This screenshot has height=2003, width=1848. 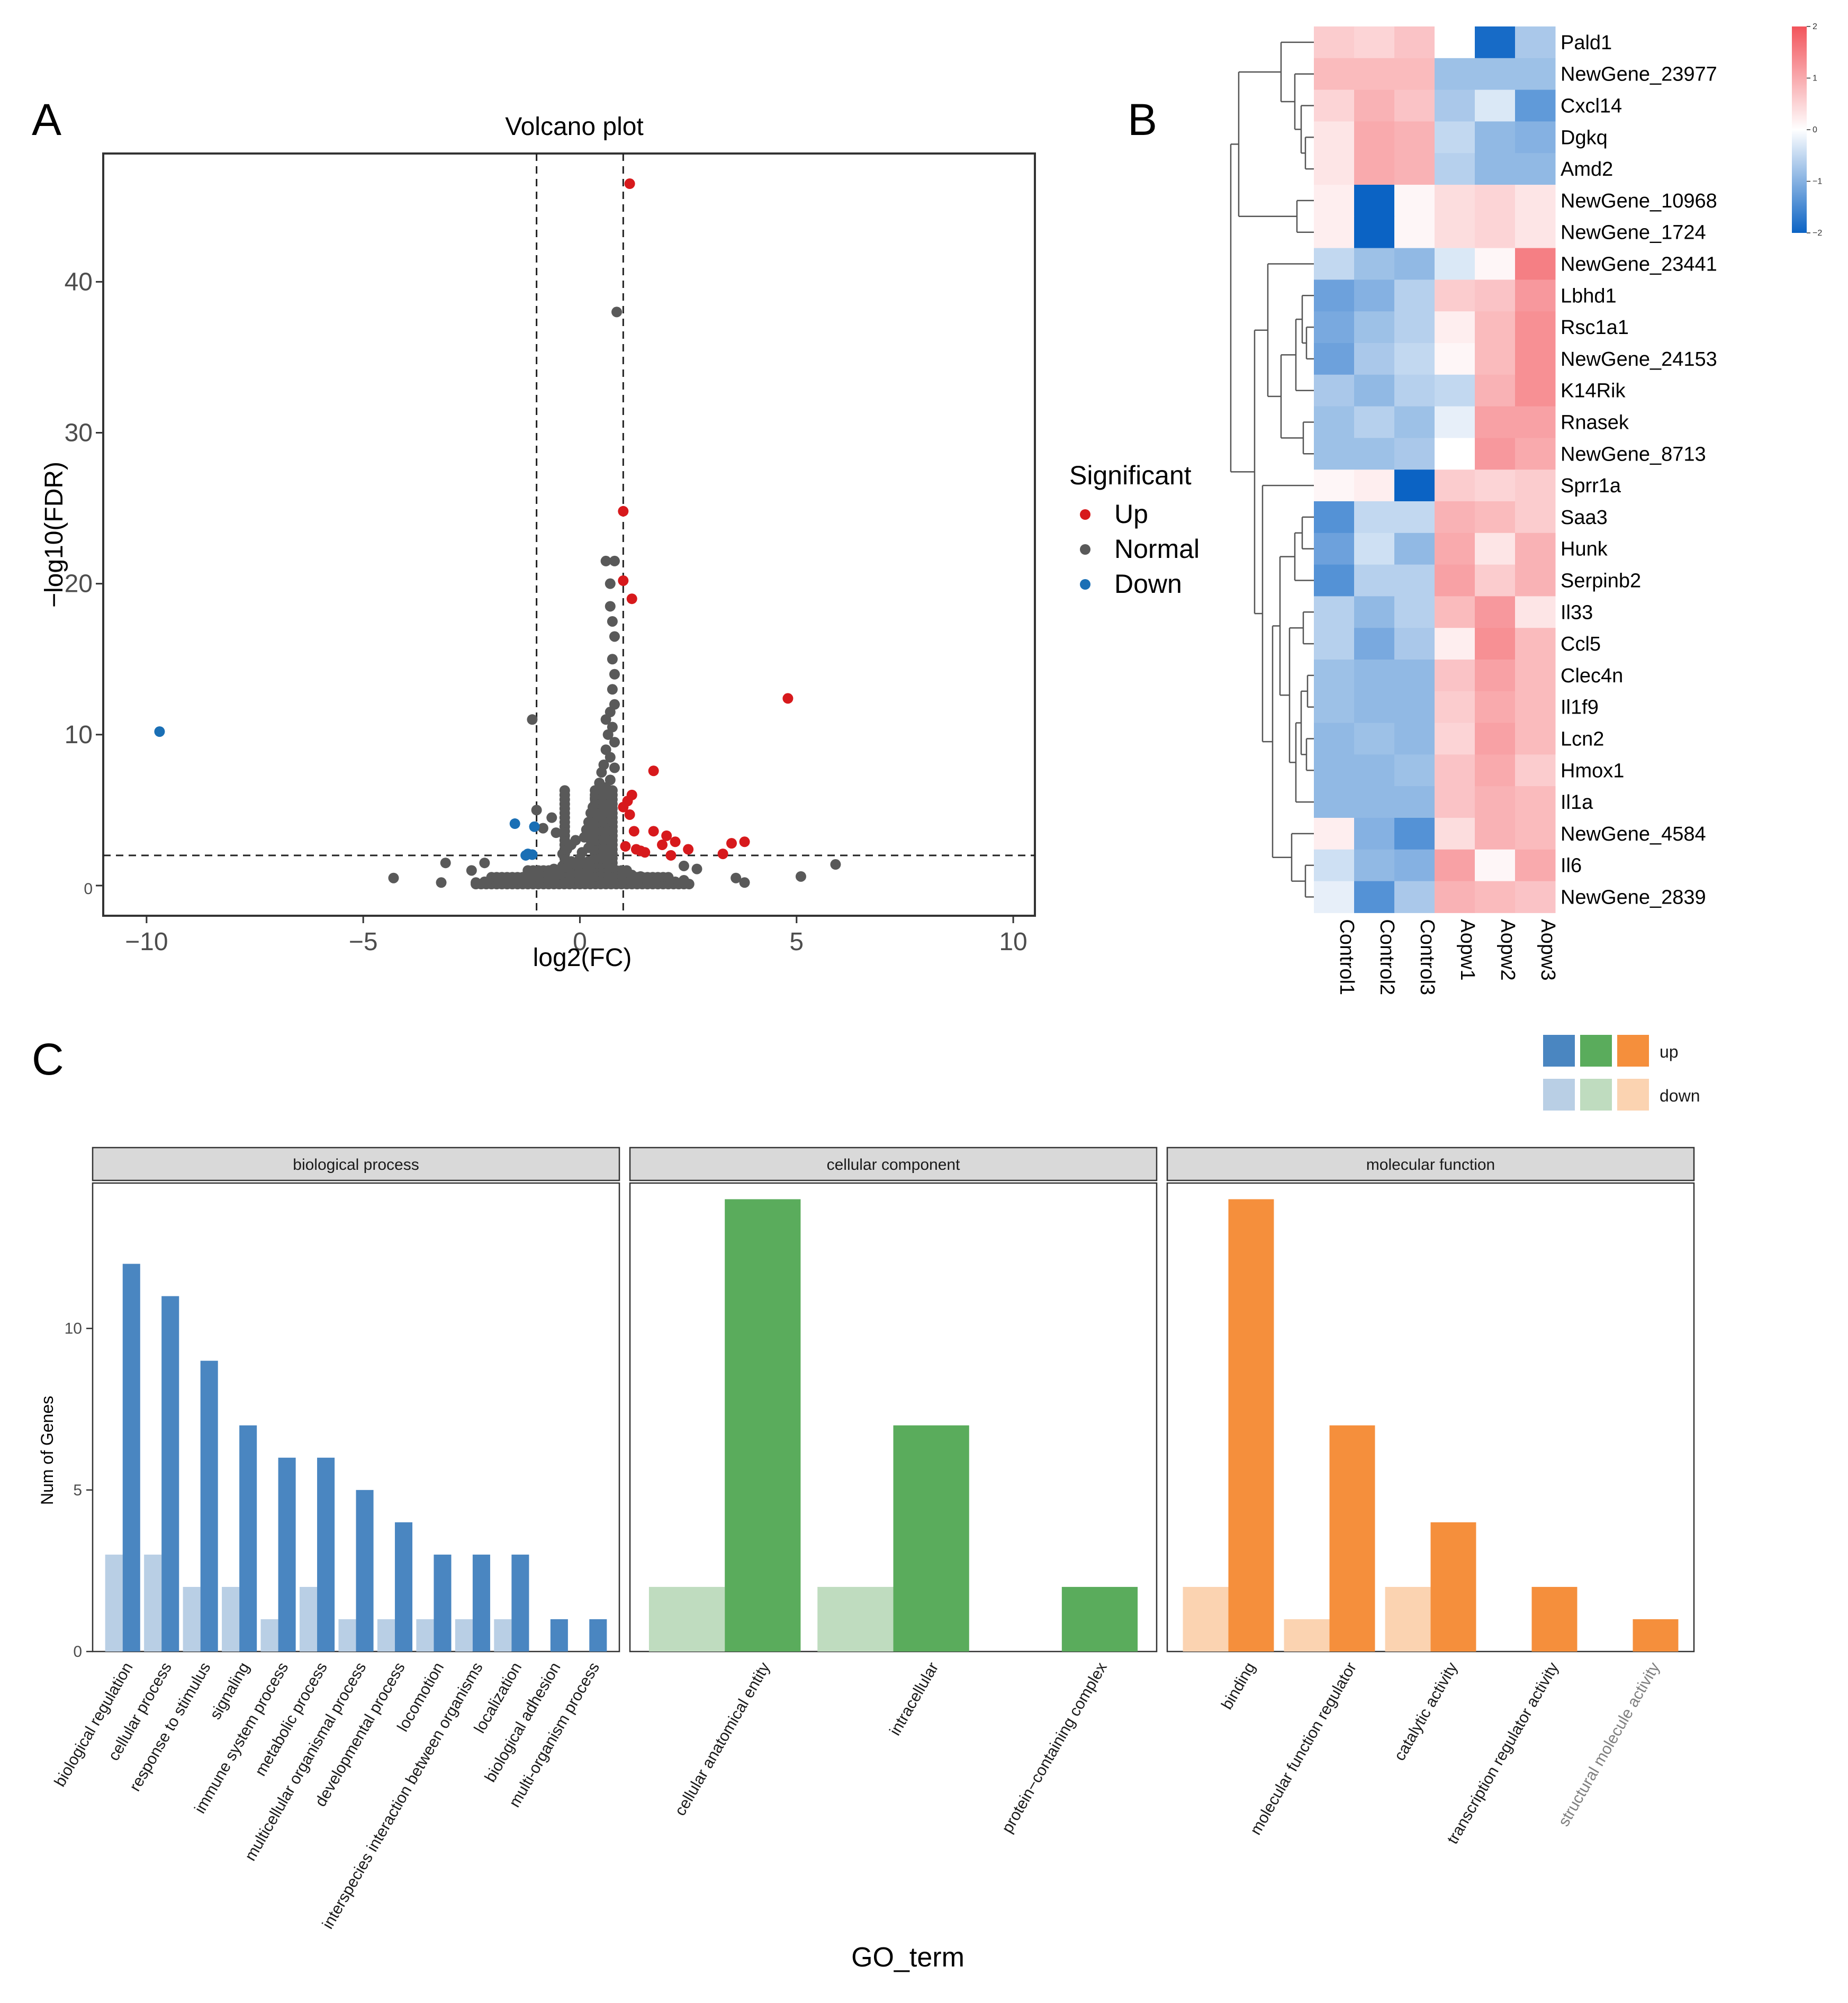 What do you see at coordinates (1535, 834) in the screenshot?
I see `heatmap-cell-newgene-4584-aopw3` at bounding box center [1535, 834].